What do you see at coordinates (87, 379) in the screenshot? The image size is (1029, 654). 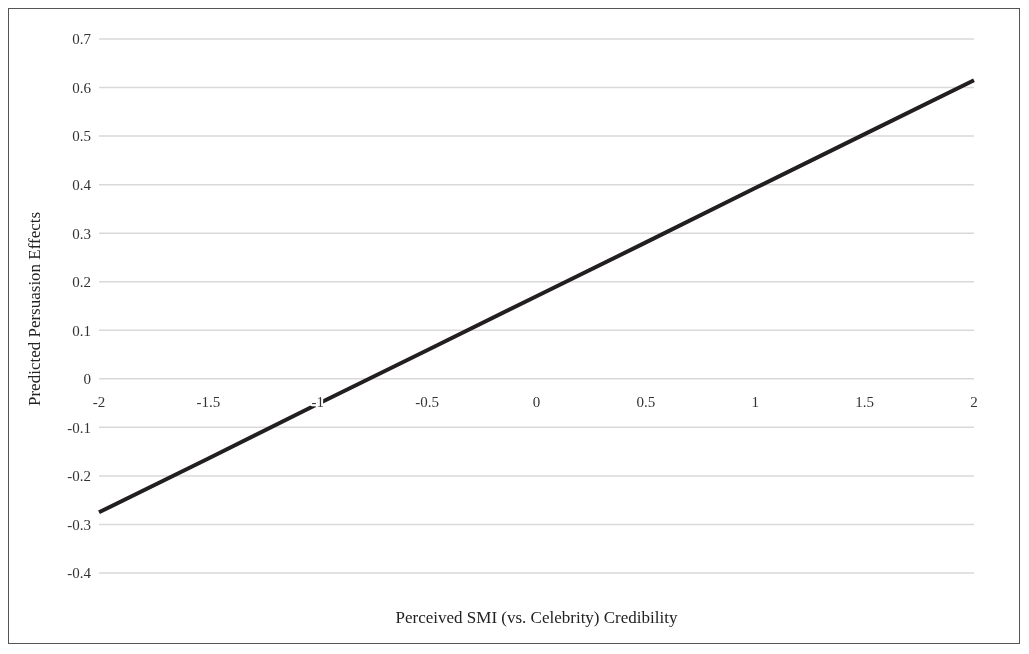 I see `y-tick-label: 0` at bounding box center [87, 379].